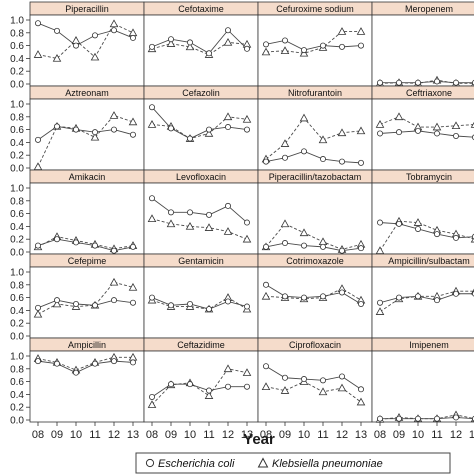  I want to click on panel: Meropenem, so click(422, 44).